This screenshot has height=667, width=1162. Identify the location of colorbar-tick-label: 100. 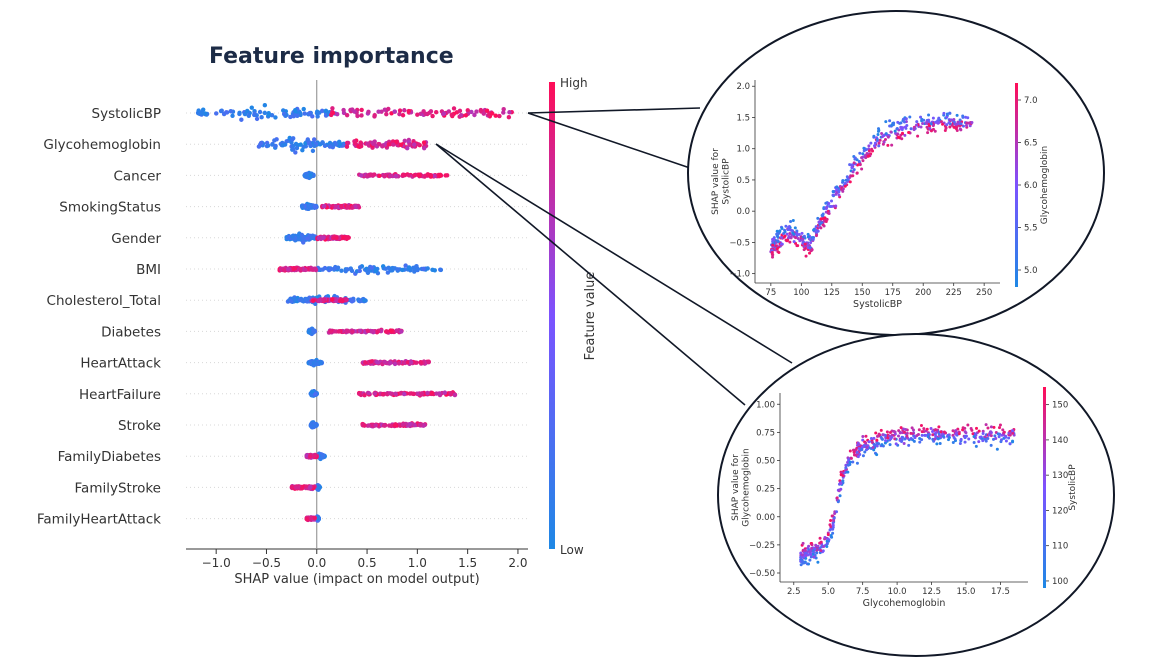
(1060, 582).